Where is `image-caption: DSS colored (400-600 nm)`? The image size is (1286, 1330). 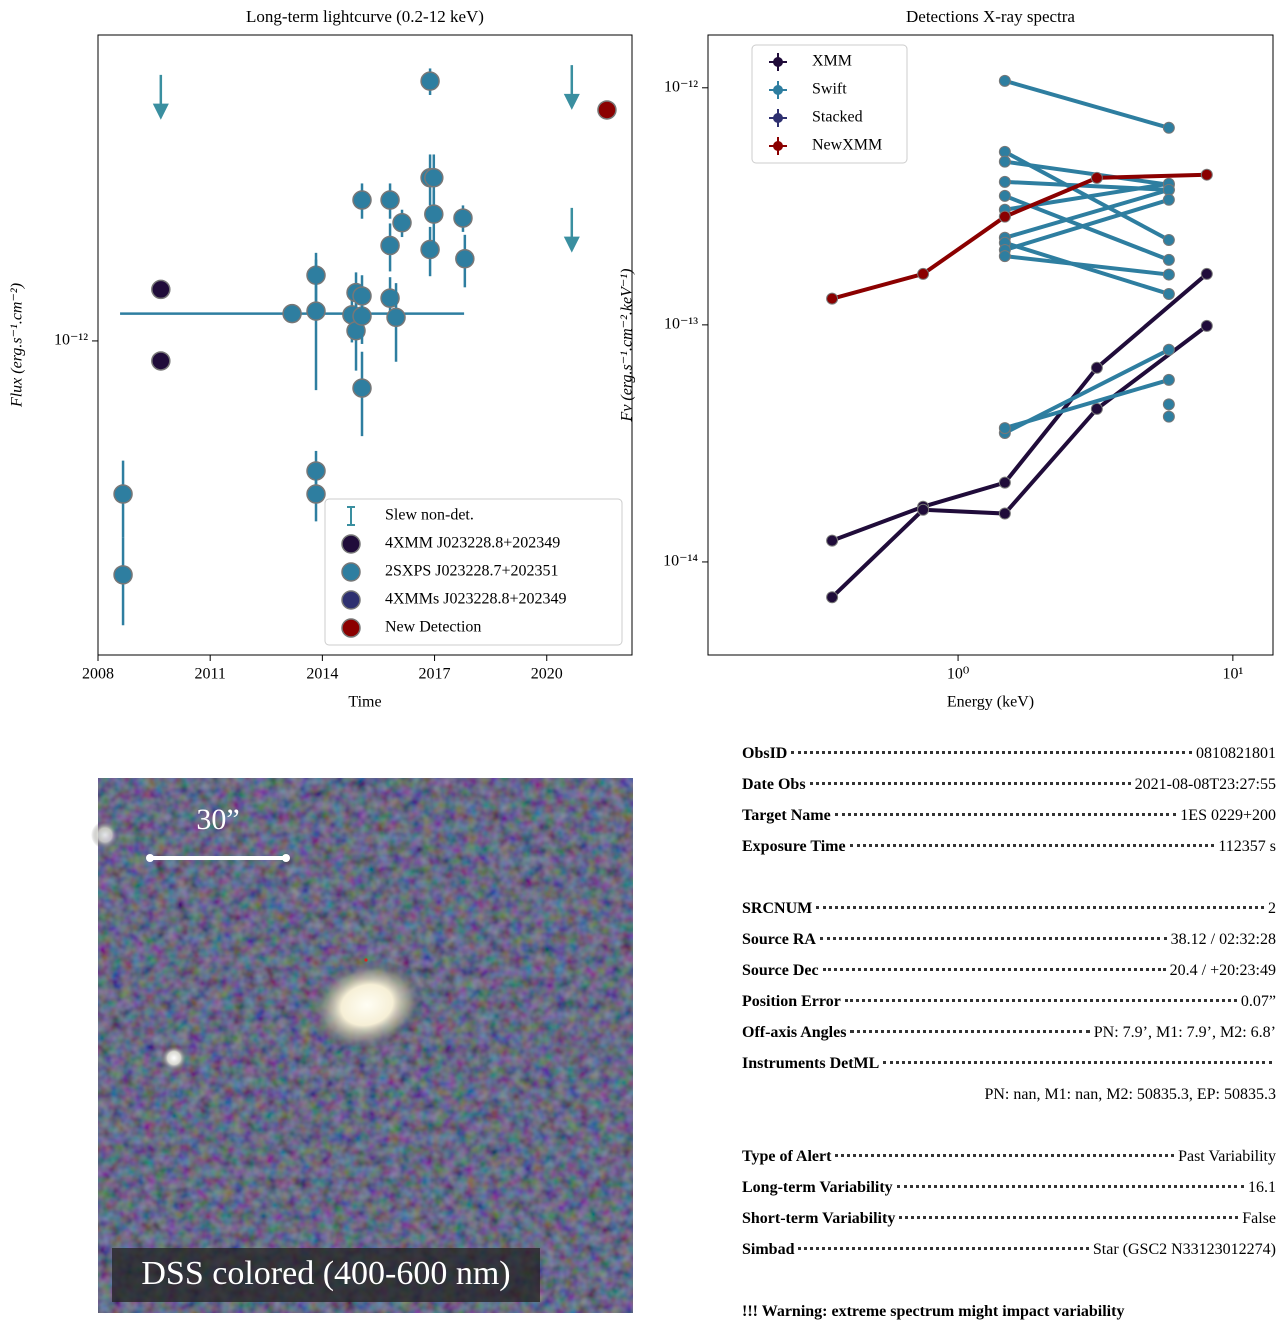
image-caption: DSS colored (400-600 nm) is located at coordinates (325, 1273).